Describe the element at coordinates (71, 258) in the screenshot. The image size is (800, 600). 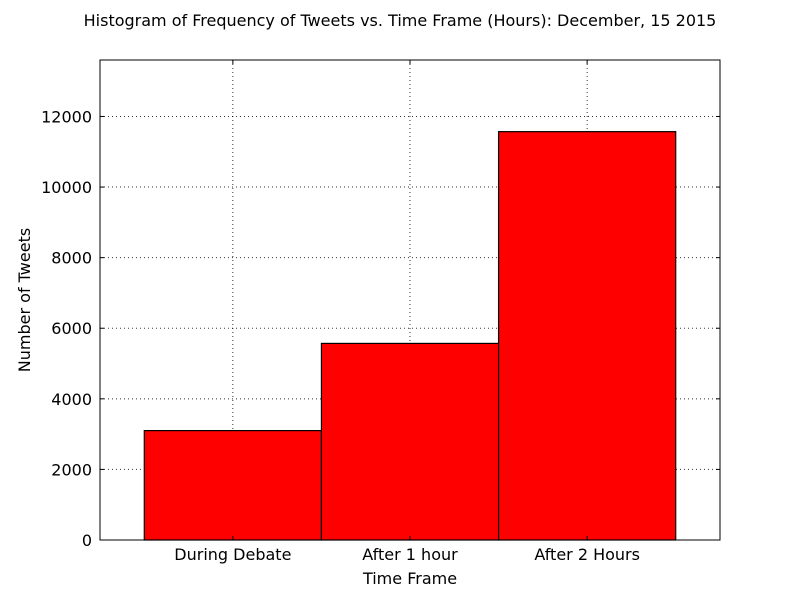
I see `y-tick-label: 8000` at that location.